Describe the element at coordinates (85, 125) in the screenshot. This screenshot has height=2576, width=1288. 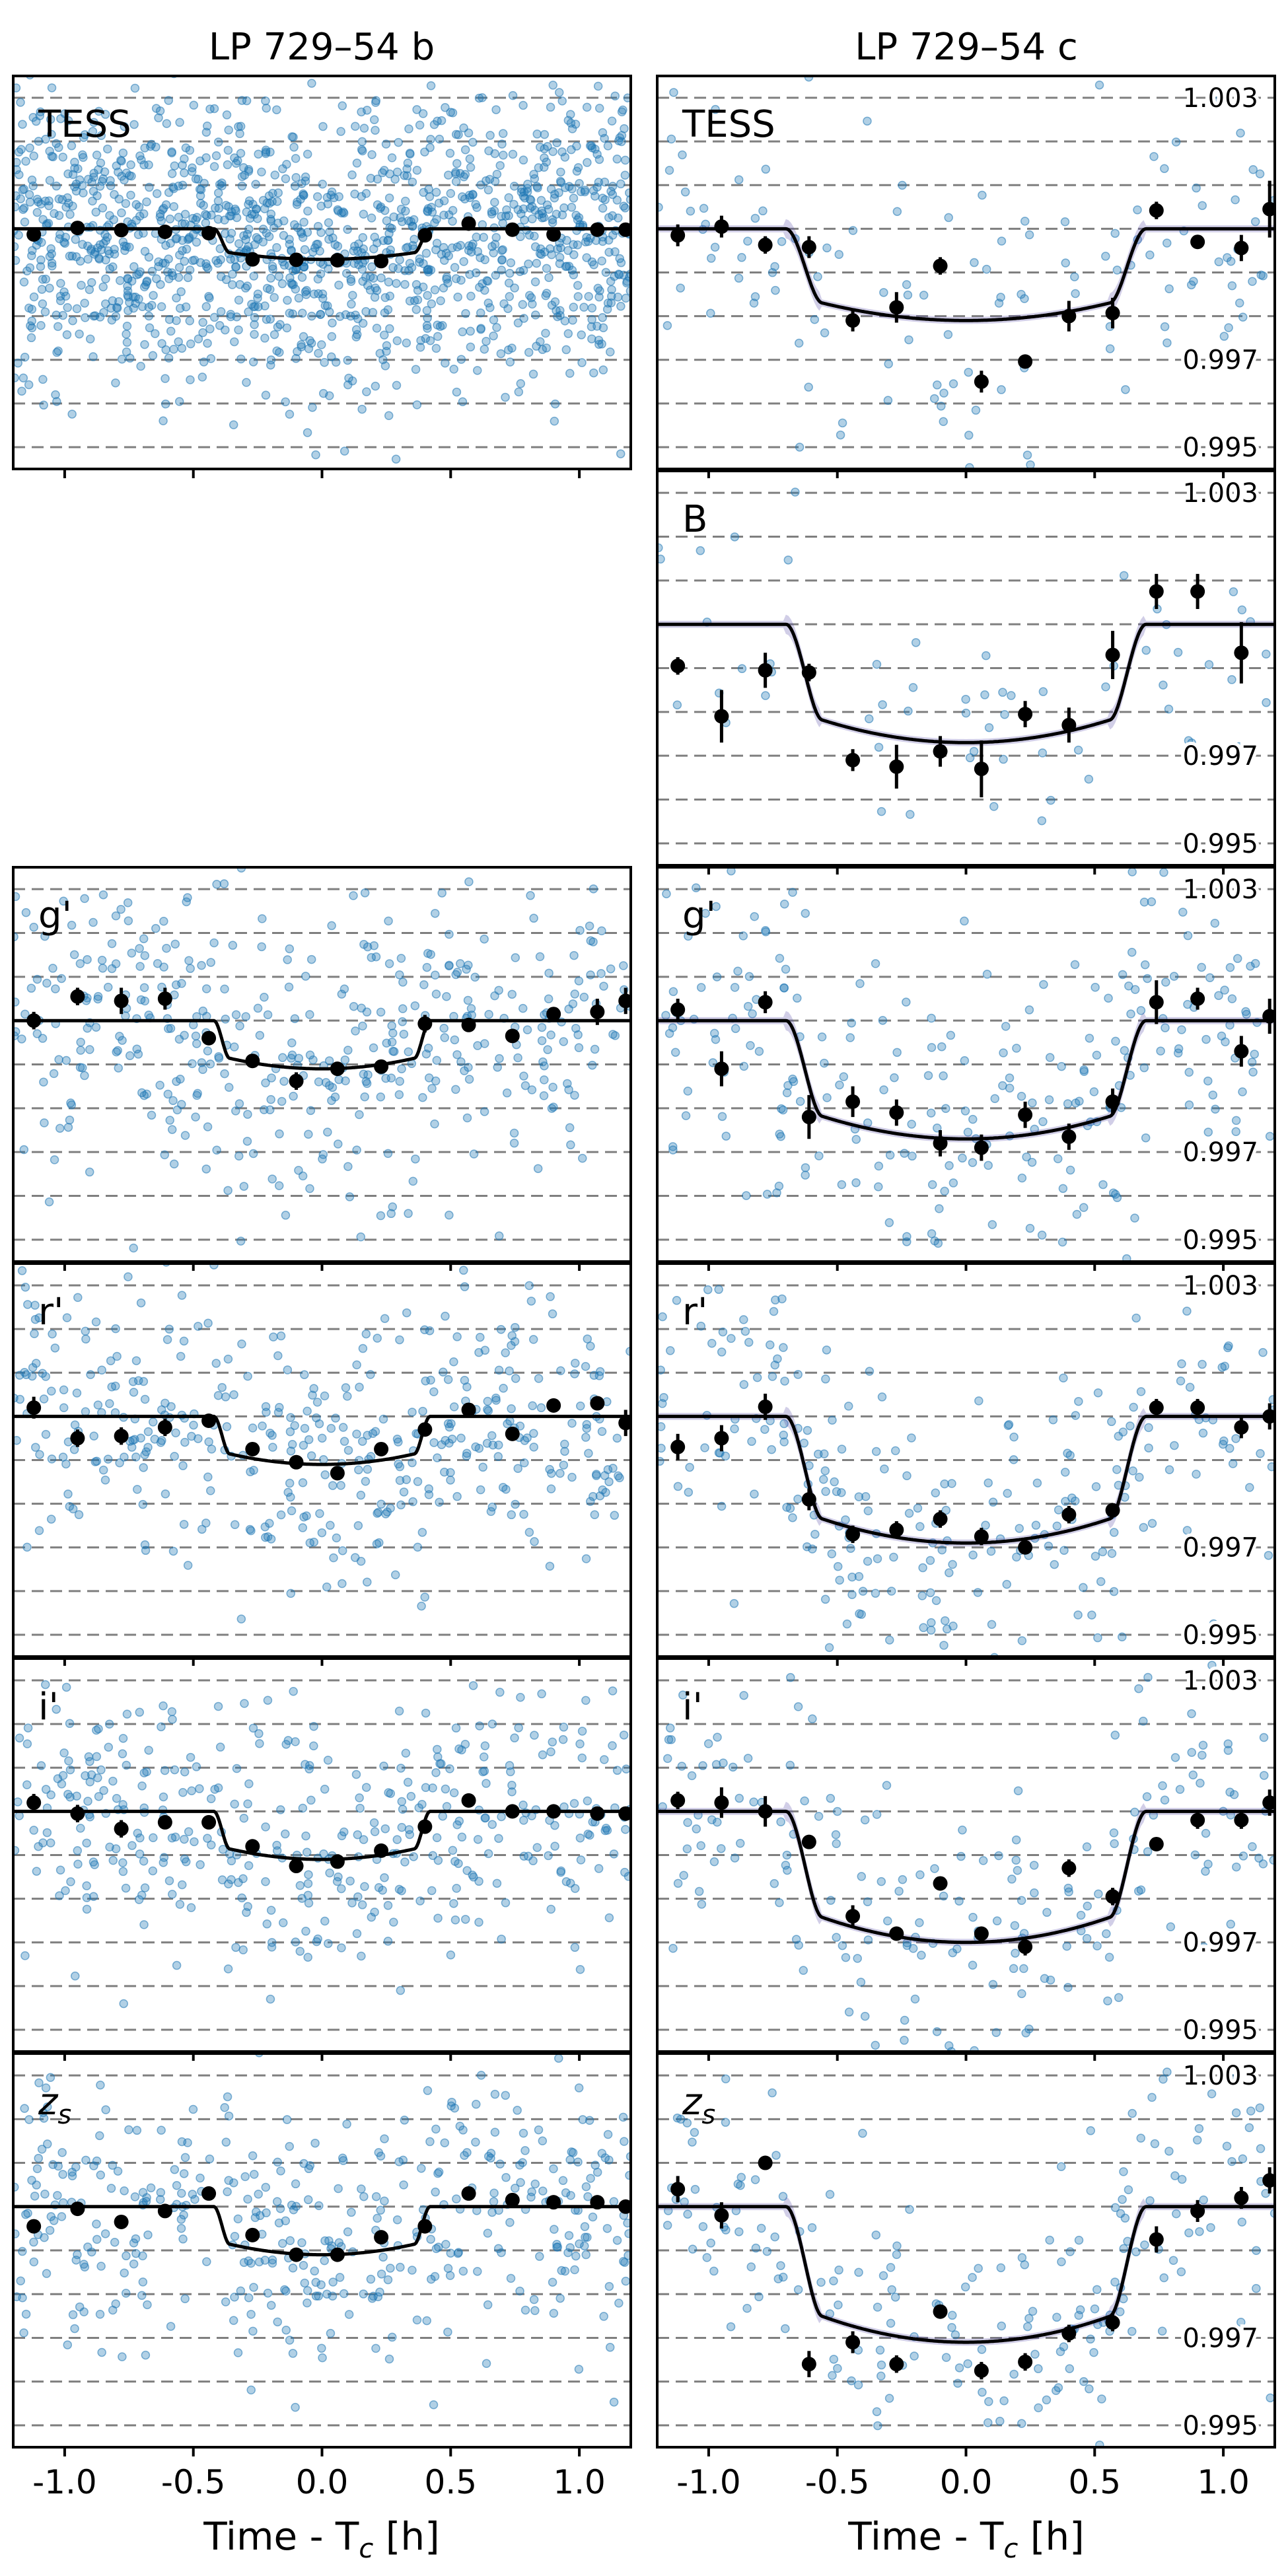
I see `panel-band-label: TESS` at that location.